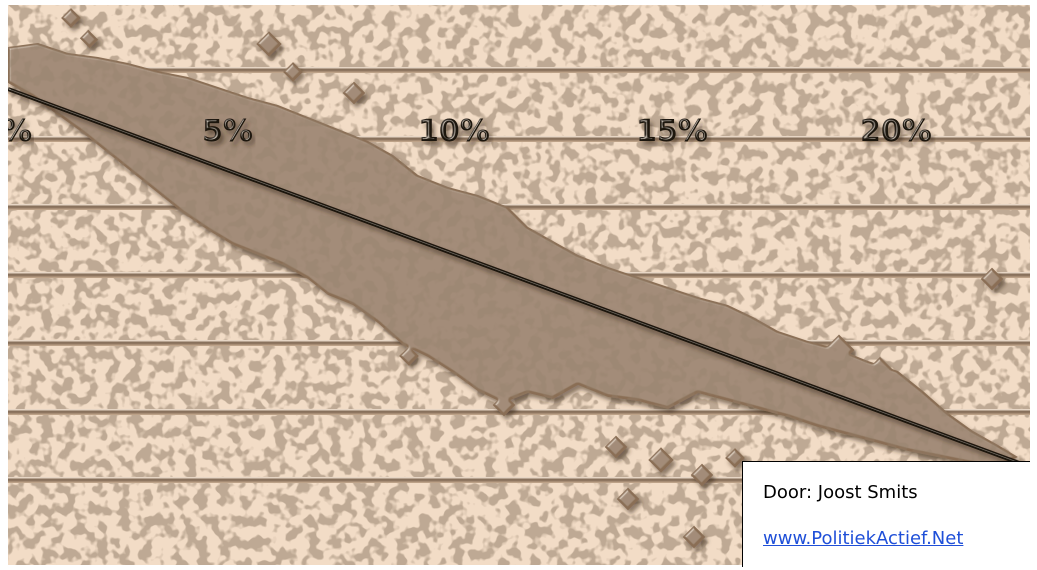  I want to click on tick-label: 20%, so click(896, 131).